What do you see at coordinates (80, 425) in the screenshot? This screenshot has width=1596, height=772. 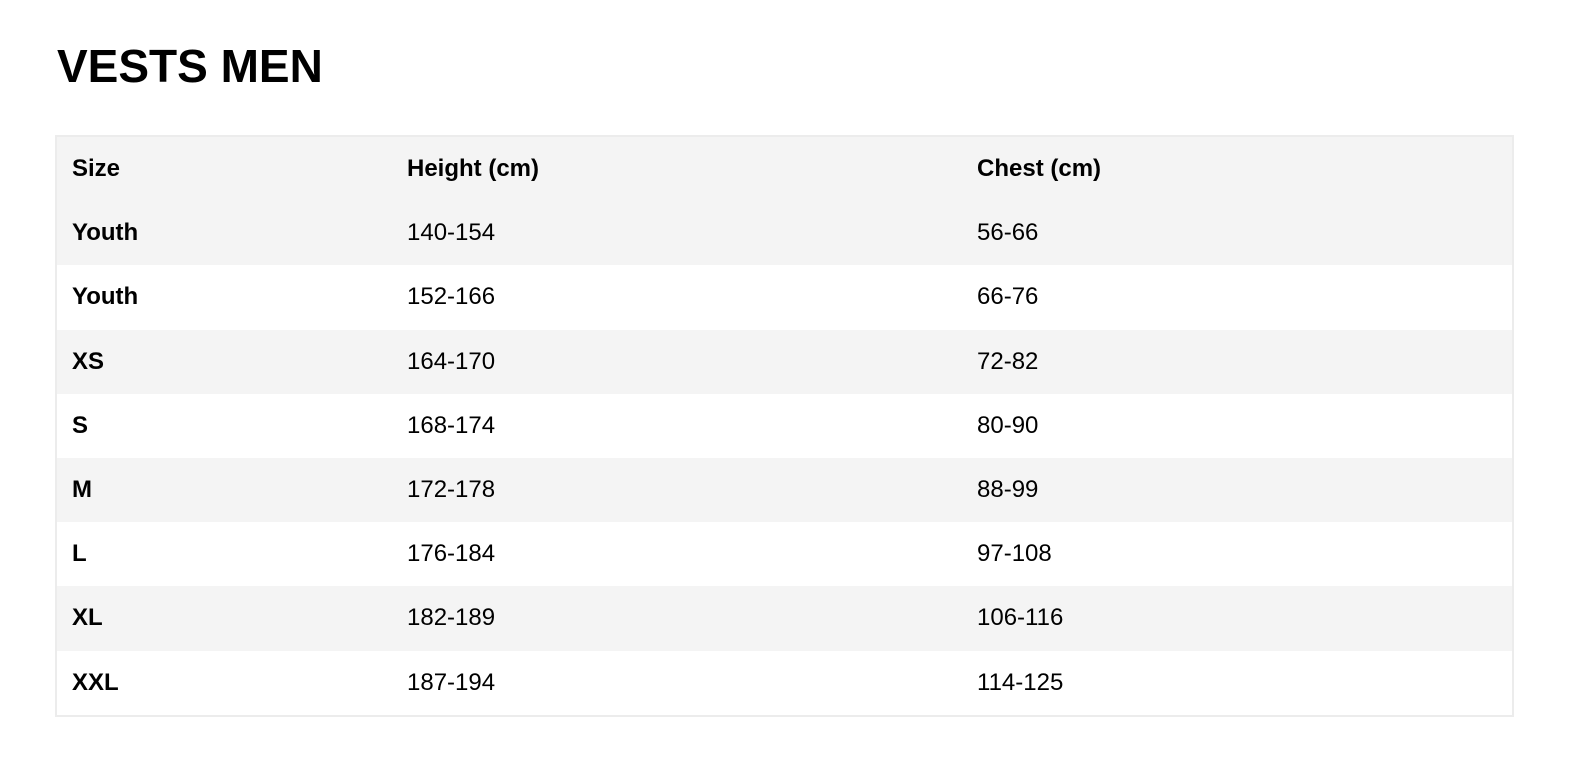 I see `cell-size: S` at bounding box center [80, 425].